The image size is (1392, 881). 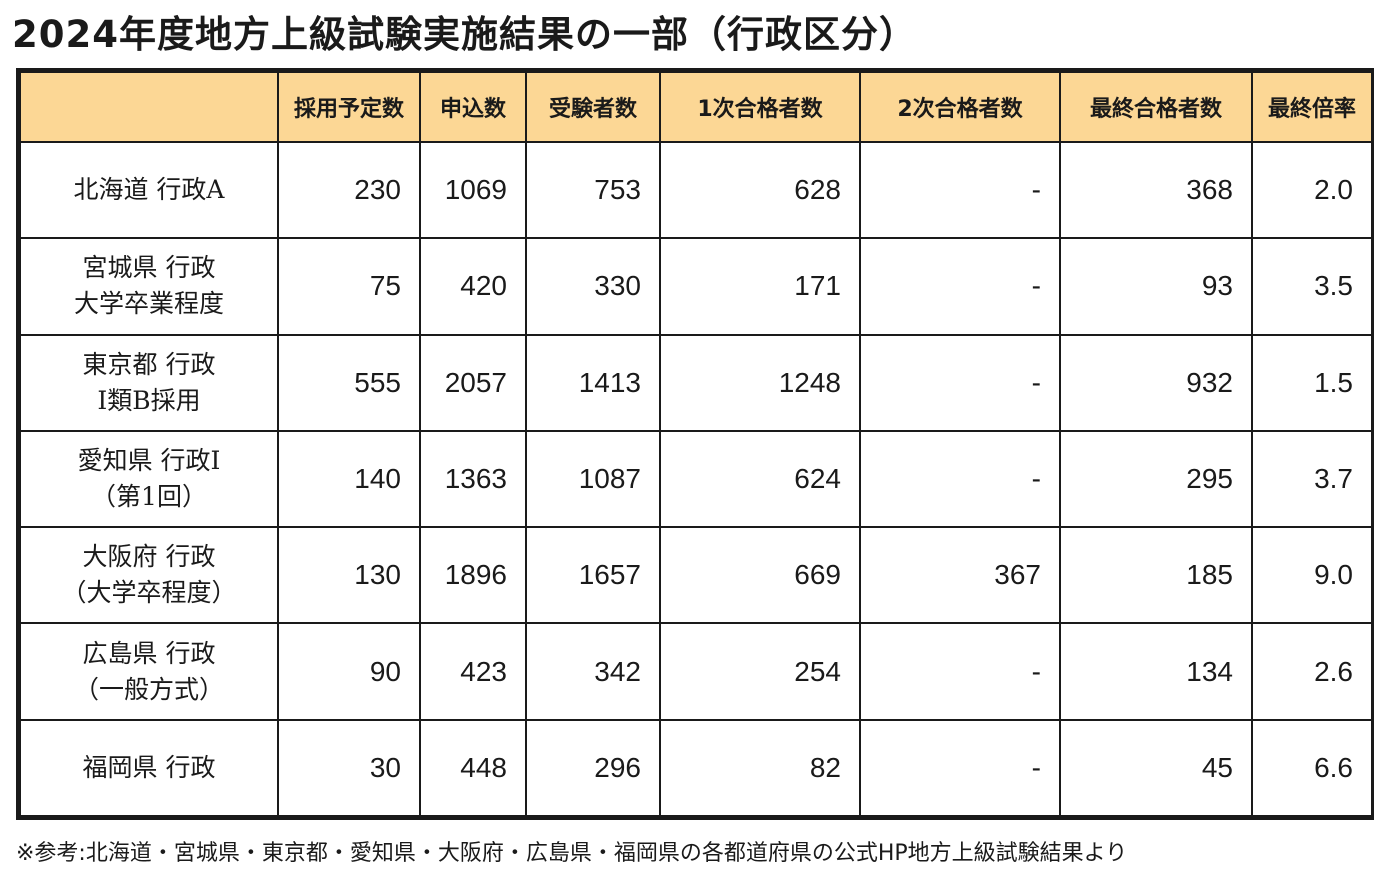 I want to click on row-label-line2: I類B採用, so click(x=149, y=400).